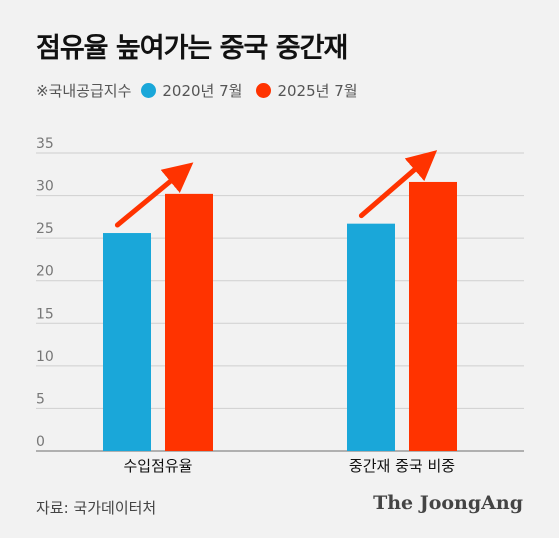  I want to click on y-tick-label: 35, so click(45, 144).